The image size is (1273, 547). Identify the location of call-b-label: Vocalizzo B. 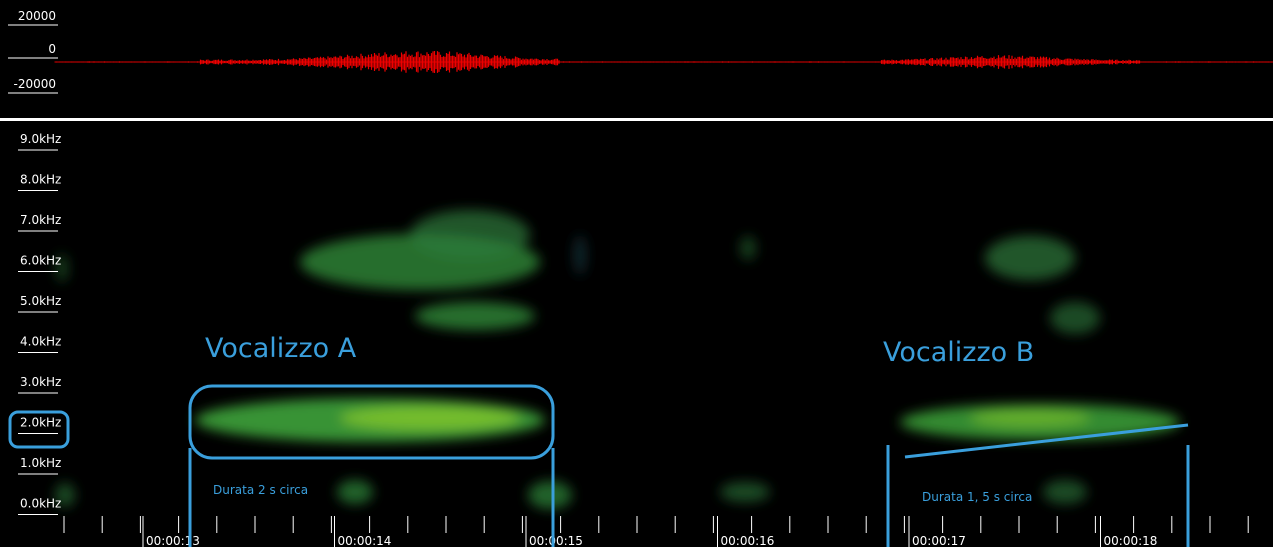
(958, 352).